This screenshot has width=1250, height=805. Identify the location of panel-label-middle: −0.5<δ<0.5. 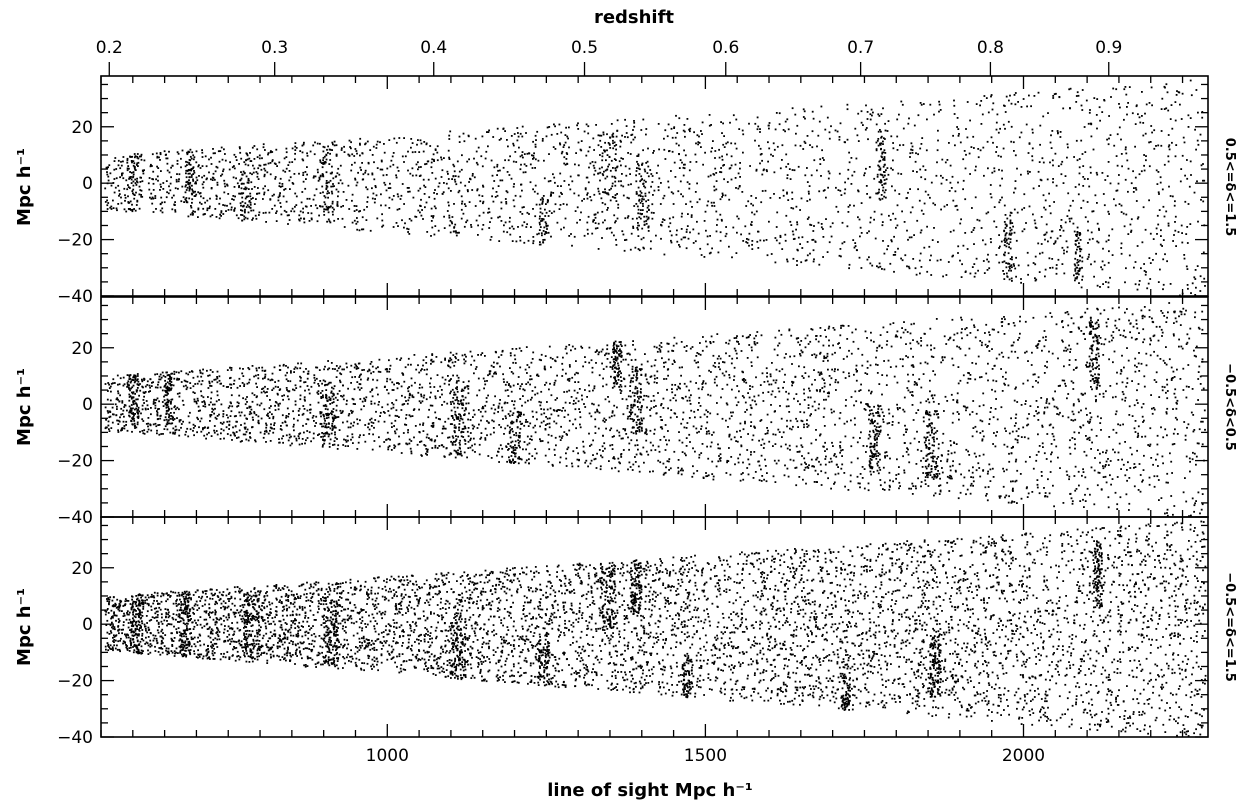
(1229, 407).